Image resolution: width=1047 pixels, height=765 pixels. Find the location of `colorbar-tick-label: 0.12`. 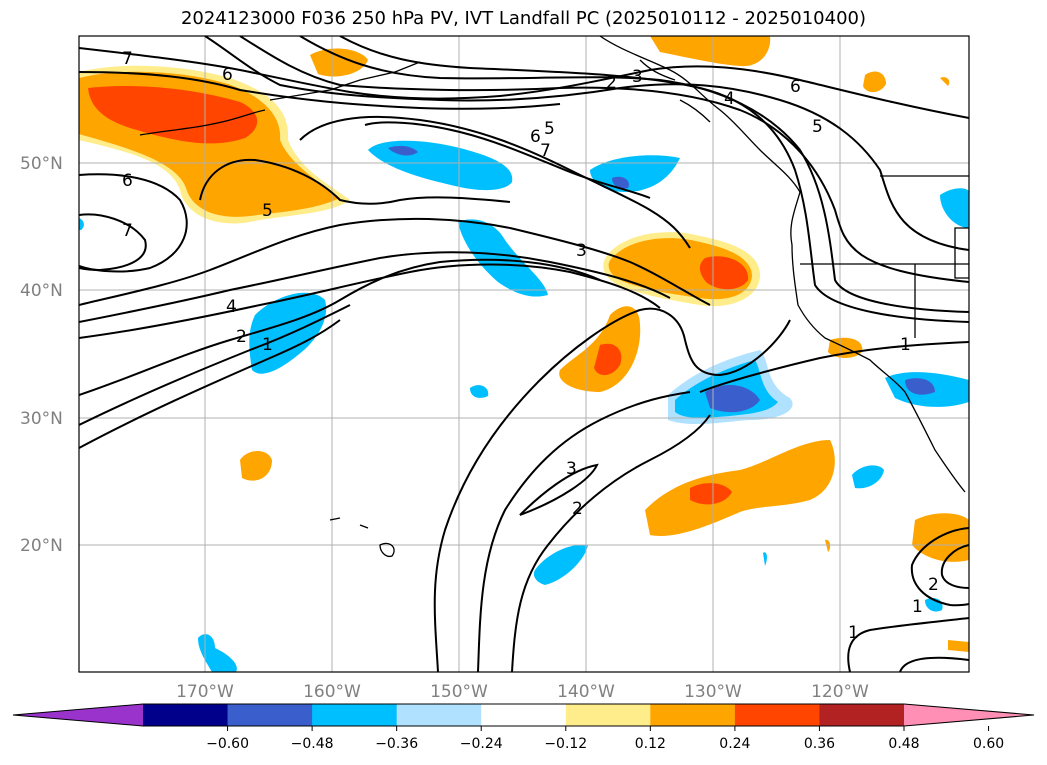

colorbar-tick-label: 0.12 is located at coordinates (650, 744).